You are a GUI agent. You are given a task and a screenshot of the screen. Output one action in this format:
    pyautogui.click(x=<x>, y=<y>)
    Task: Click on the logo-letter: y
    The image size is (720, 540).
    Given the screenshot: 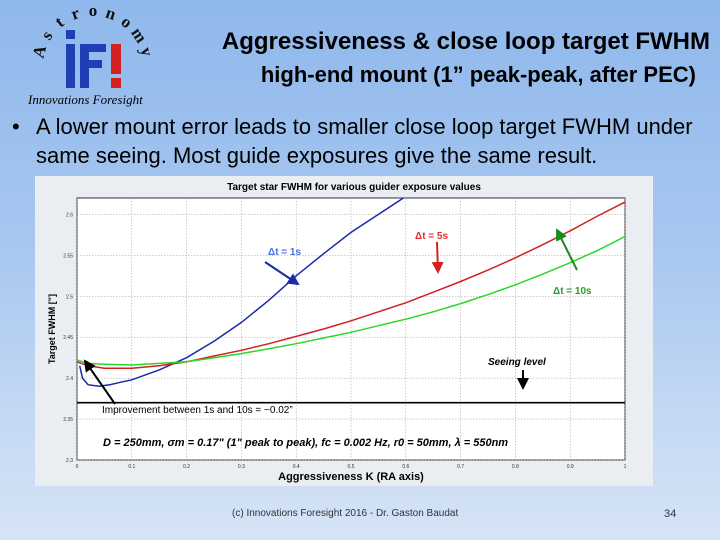 What is the action you would take?
    pyautogui.click(x=146, y=52)
    